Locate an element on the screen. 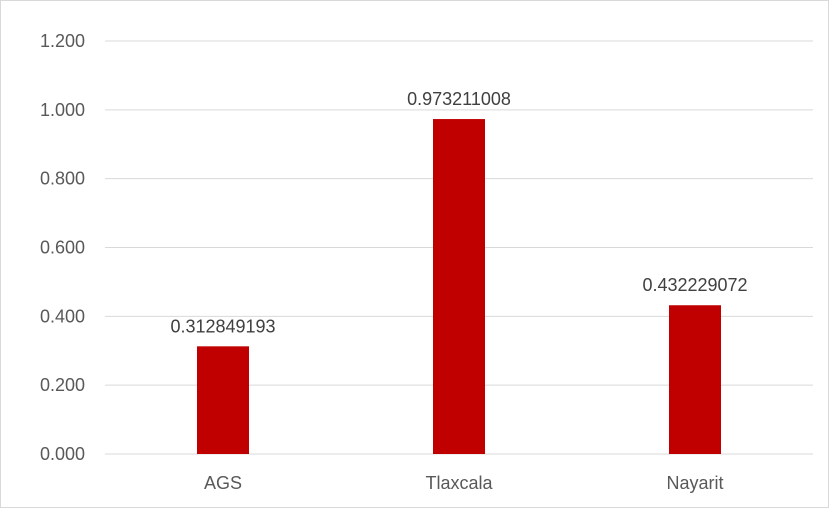  x-axis: AGS Tlaxcala Nayarit is located at coordinates (464, 483).